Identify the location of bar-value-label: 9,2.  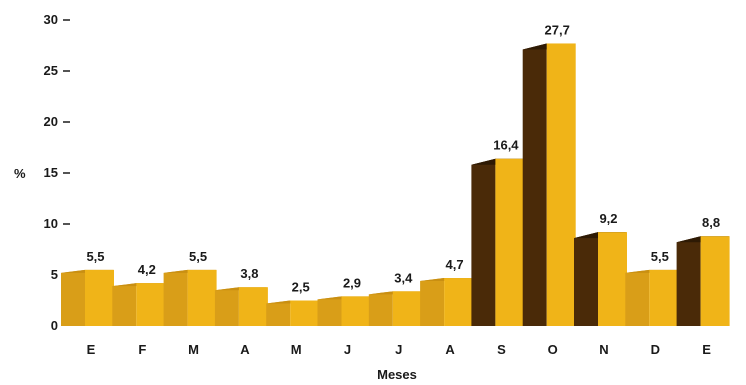
(608, 218).